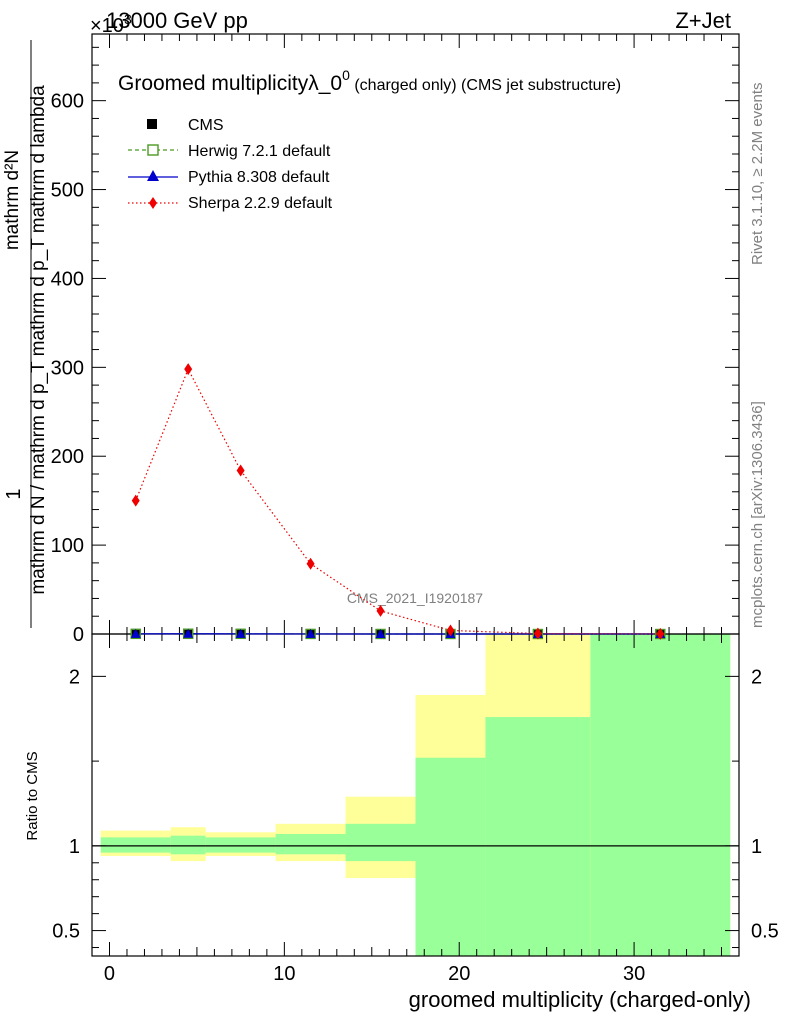 The image size is (786, 1024). I want to click on ratio-ytick-label-0.5: 0.5, so click(66, 932).